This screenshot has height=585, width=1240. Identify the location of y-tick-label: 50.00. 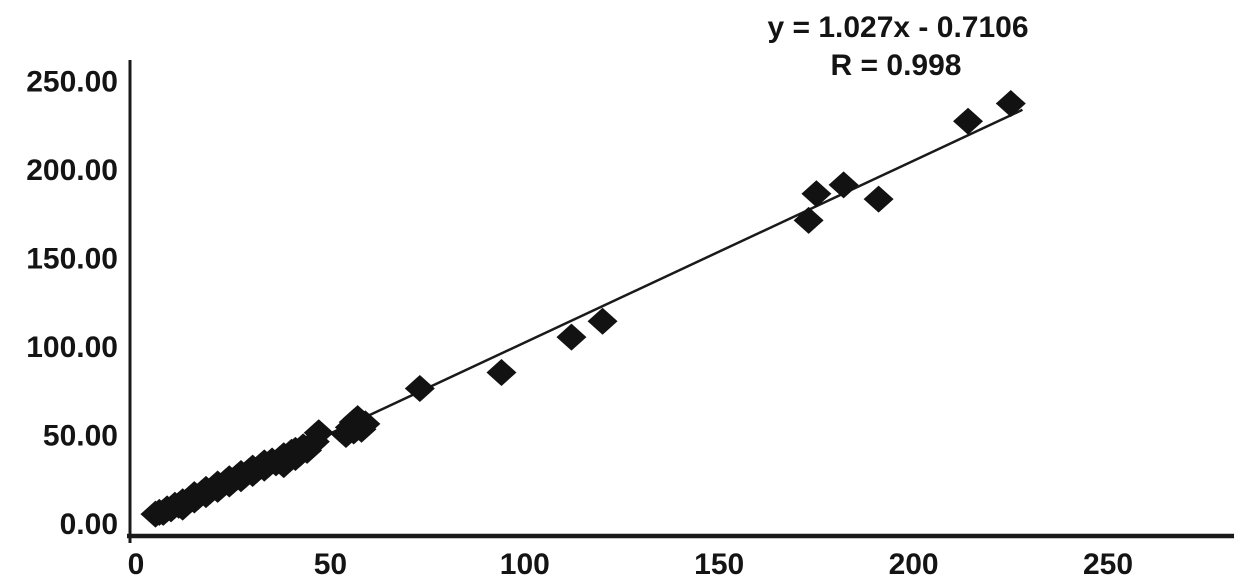
(80, 436).